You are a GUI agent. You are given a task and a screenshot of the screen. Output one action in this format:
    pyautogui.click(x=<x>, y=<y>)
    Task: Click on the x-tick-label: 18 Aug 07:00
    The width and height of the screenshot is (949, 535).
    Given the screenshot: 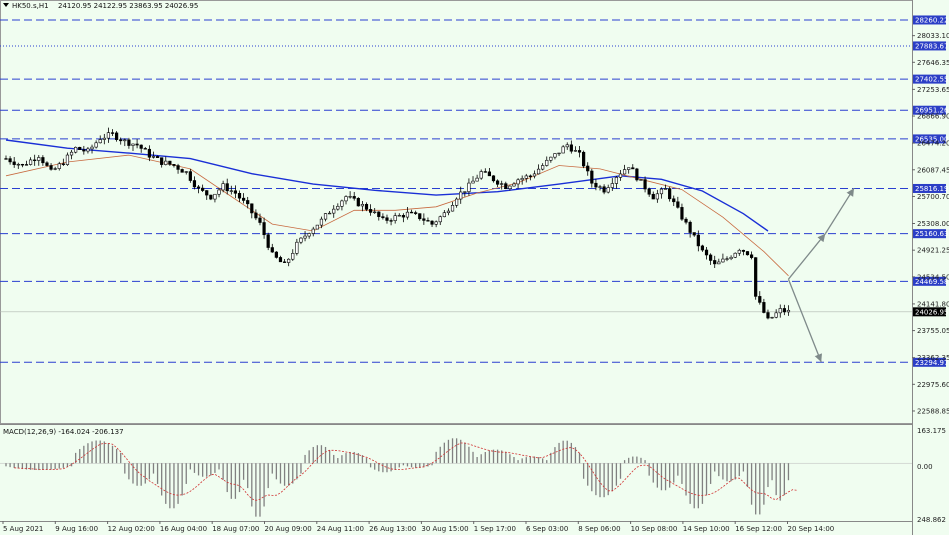 What is the action you would take?
    pyautogui.click(x=235, y=529)
    